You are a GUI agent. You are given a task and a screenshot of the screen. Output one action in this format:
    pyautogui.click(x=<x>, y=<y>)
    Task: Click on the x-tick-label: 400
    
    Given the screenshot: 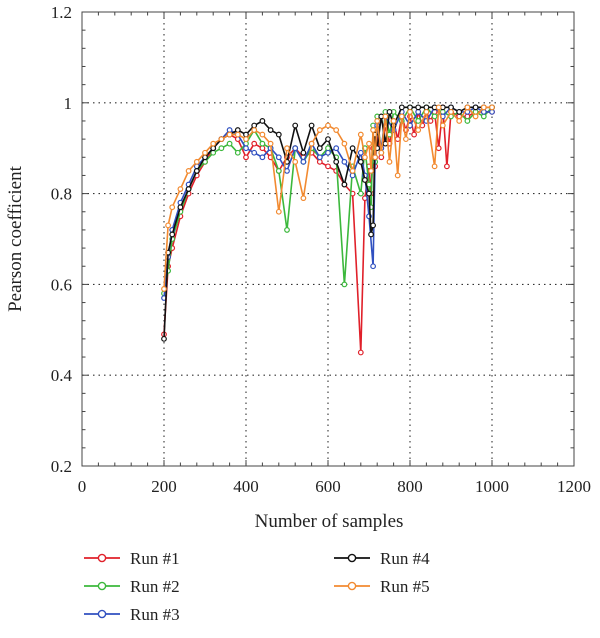 What is the action you would take?
    pyautogui.click(x=246, y=486)
    